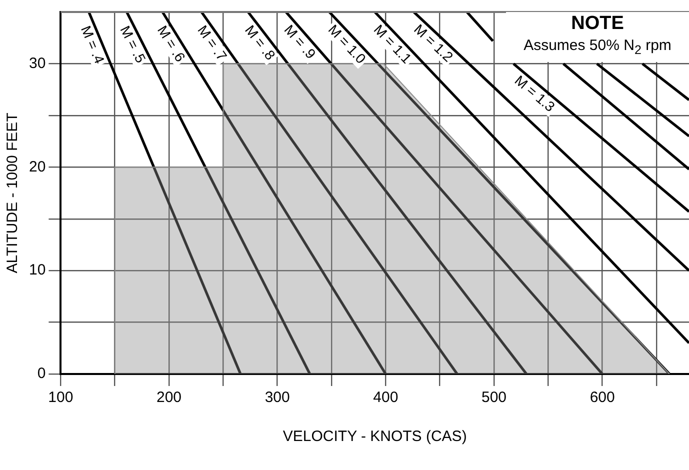 This screenshot has height=470, width=689. Describe the element at coordinates (37, 63) in the screenshot. I see `y-tick-label: 30` at that location.